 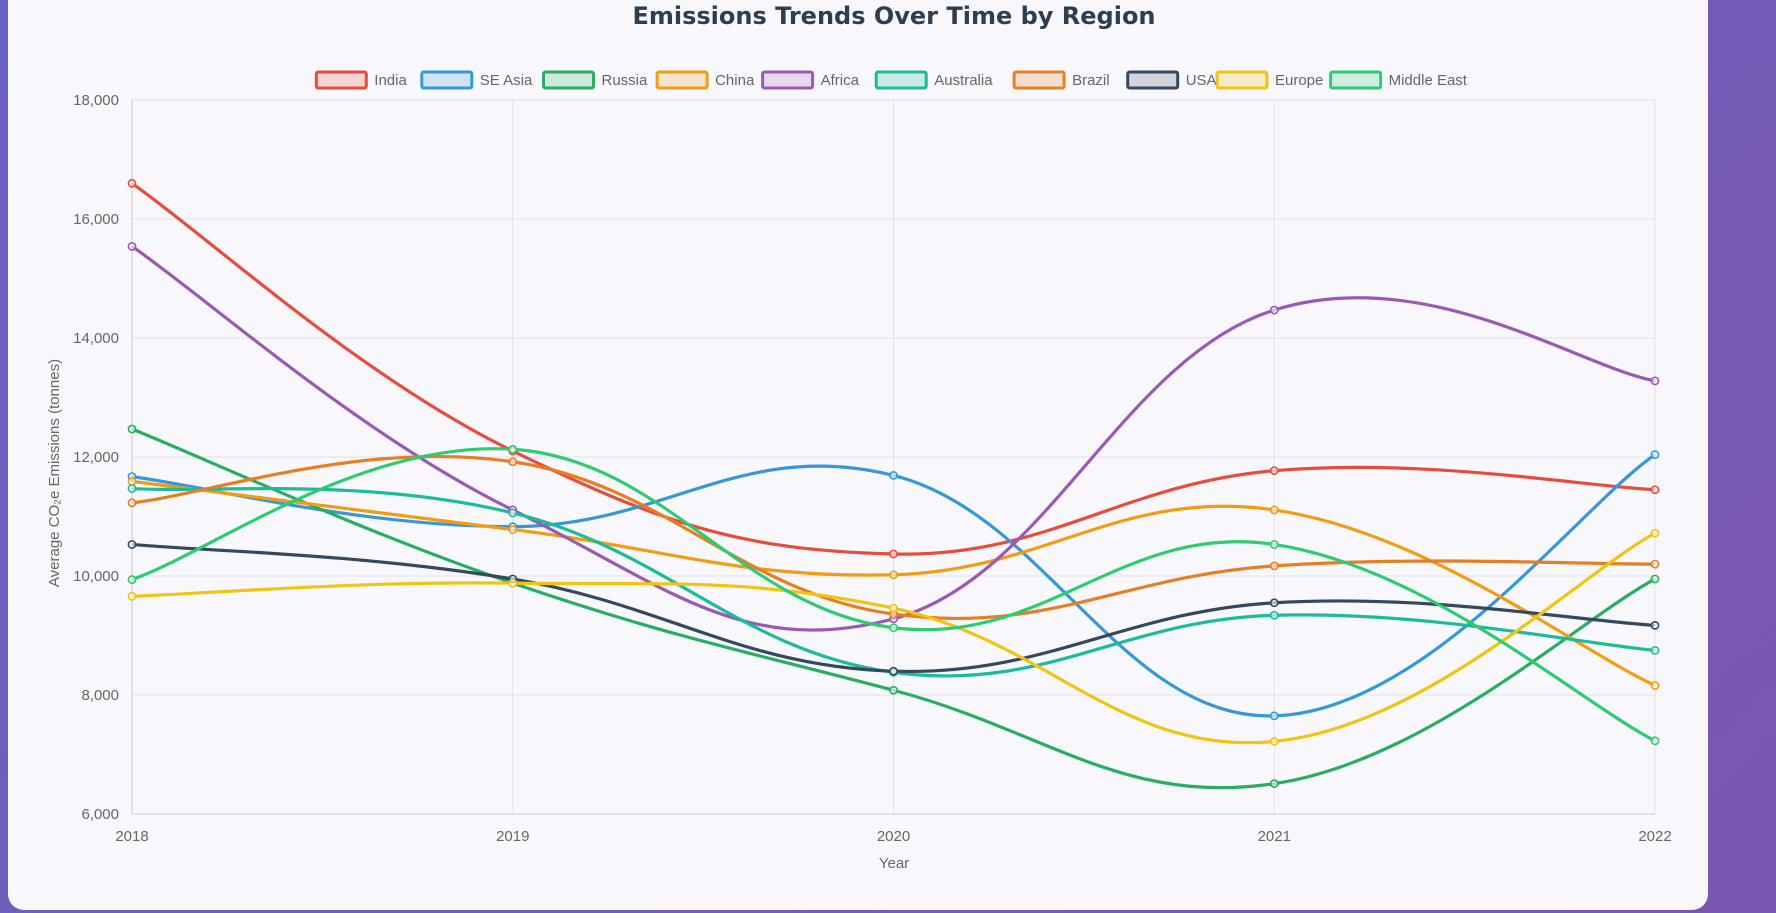 I want to click on legend-label: Brazil, so click(x=1091, y=80).